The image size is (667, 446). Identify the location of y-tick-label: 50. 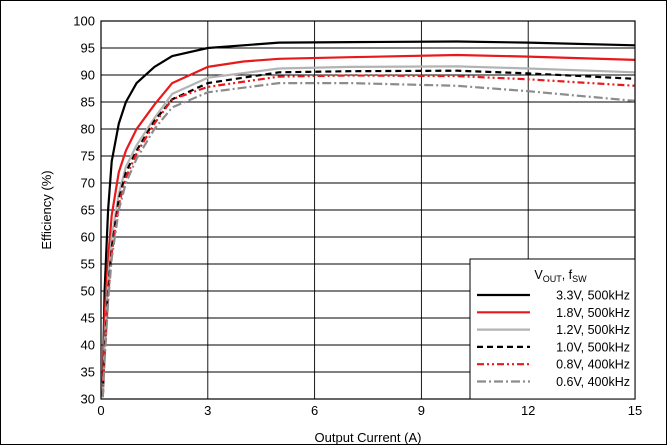
(88, 291).